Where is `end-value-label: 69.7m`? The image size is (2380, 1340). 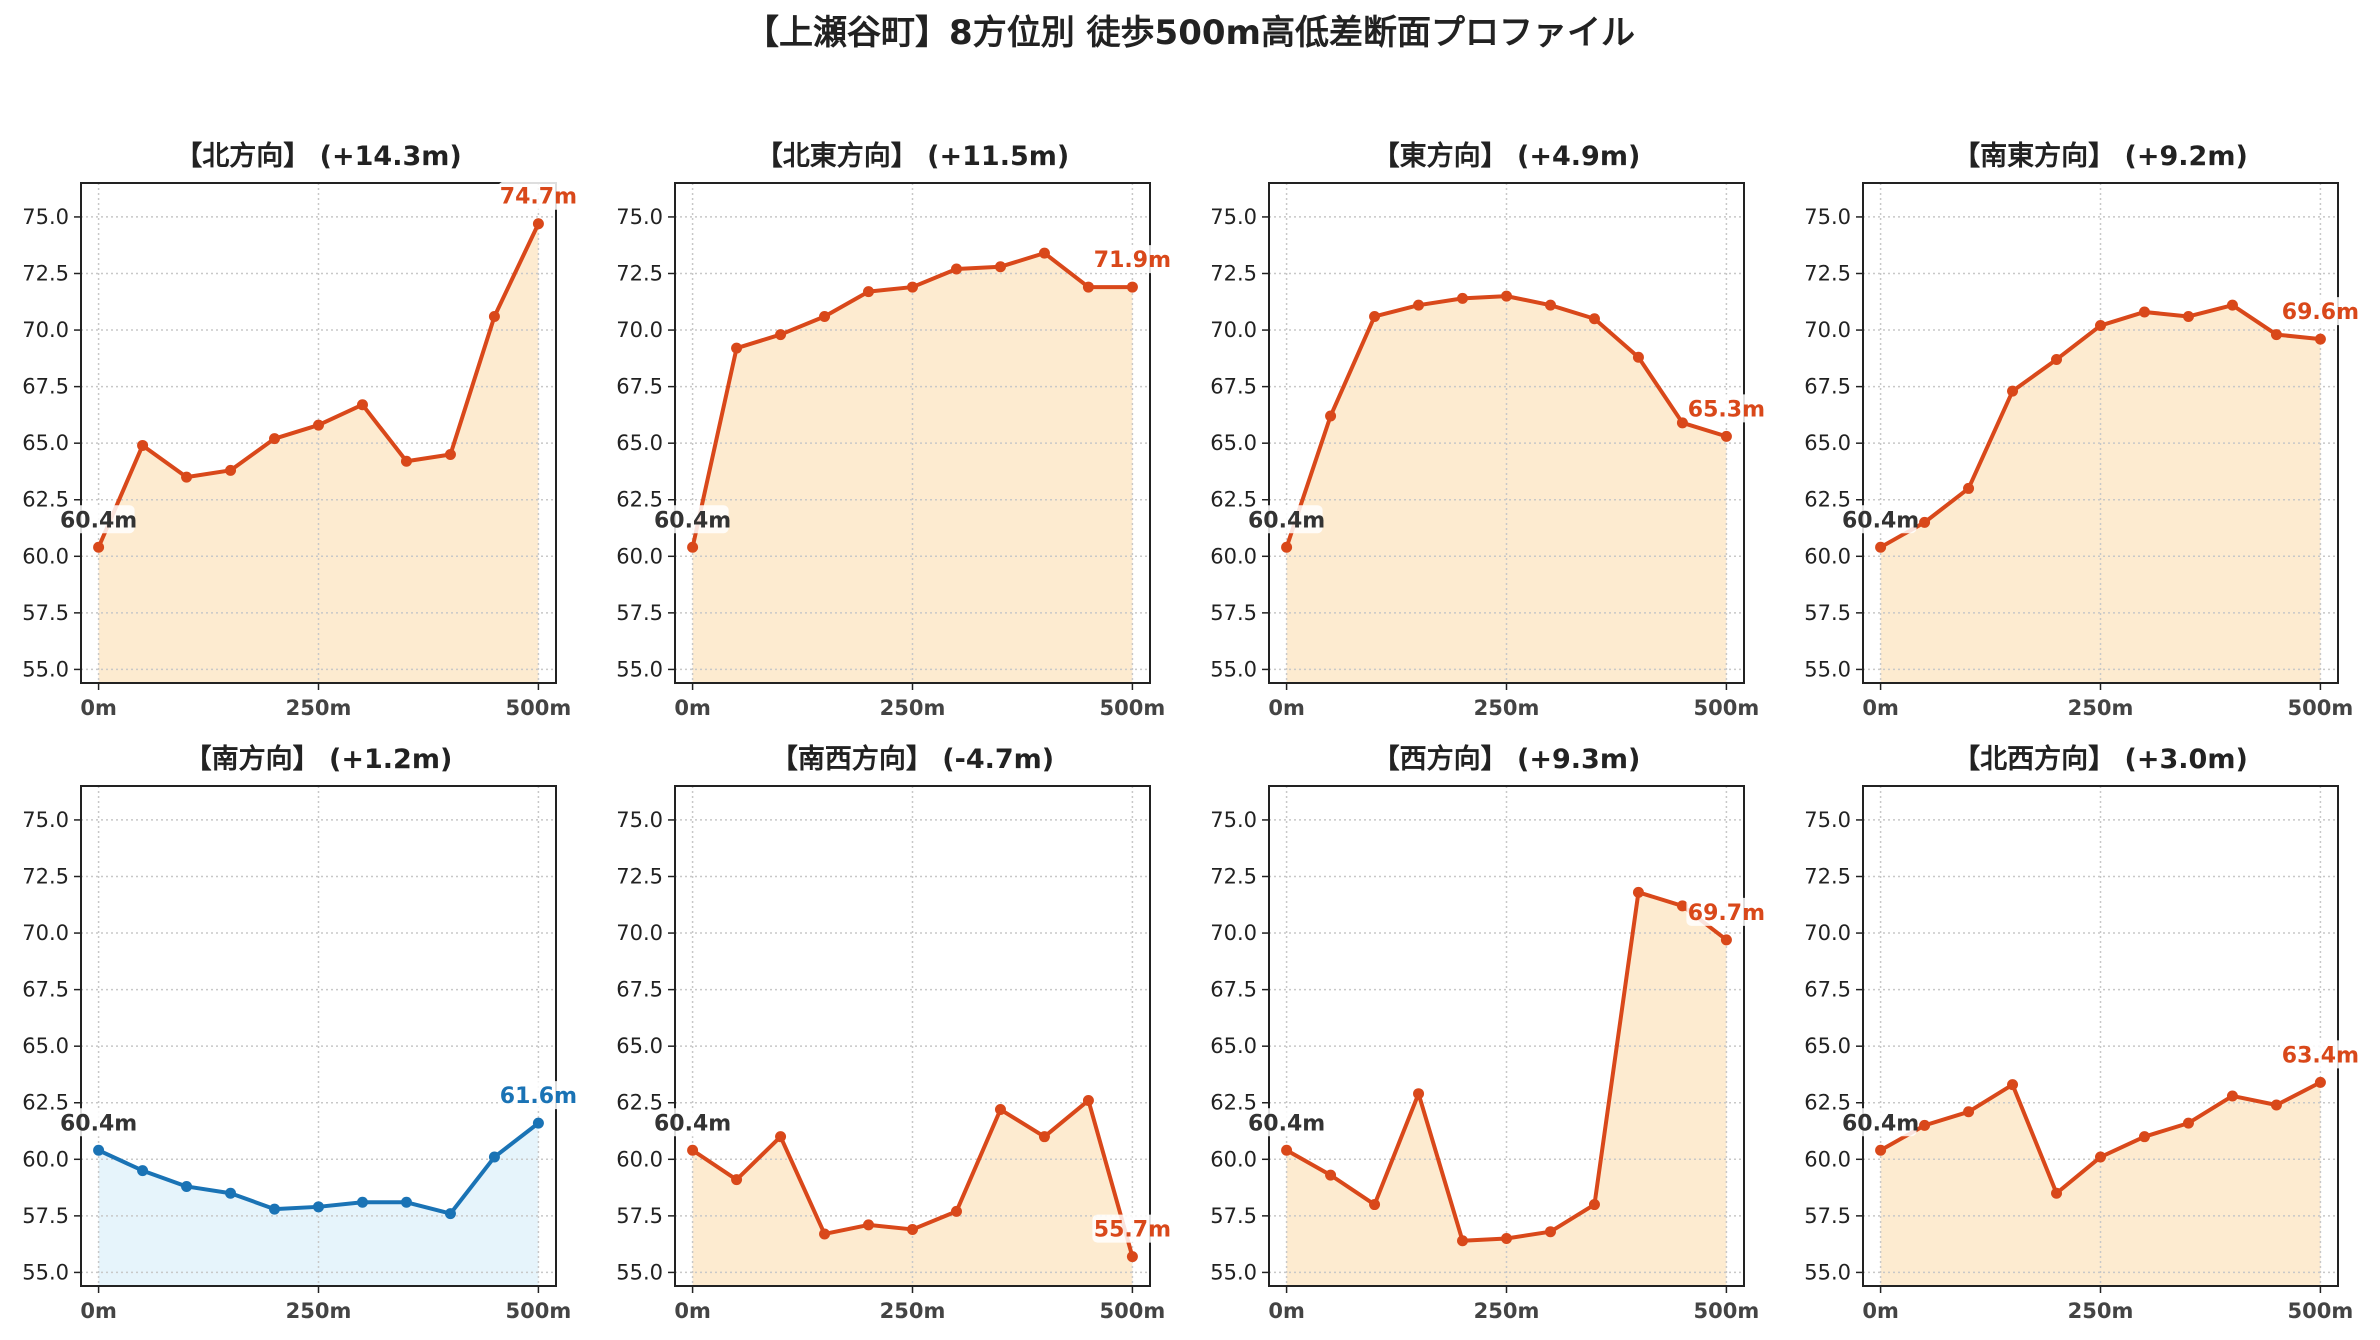
end-value-label: 69.7m is located at coordinates (1726, 913).